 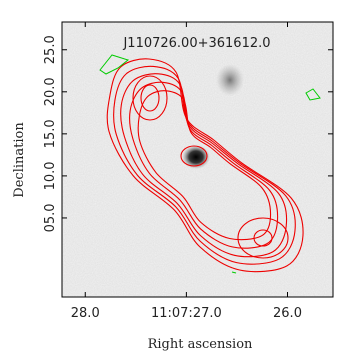 I want to click on x-axis-label: Right ascension, so click(x=200, y=344).